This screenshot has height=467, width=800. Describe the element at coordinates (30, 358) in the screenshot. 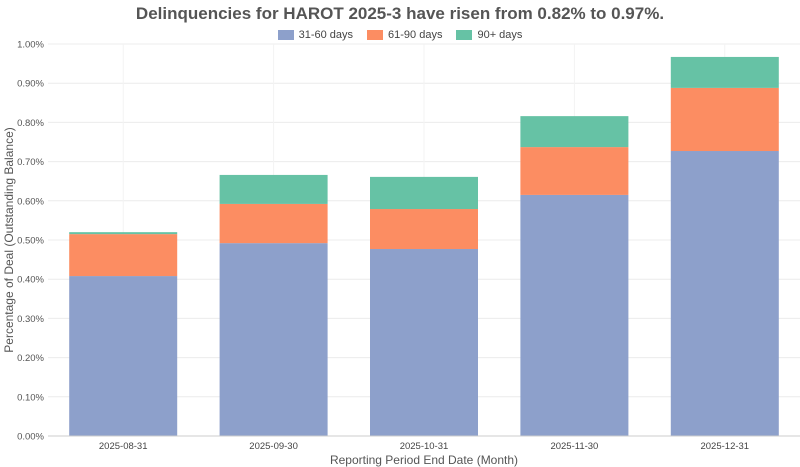

I see `y-tick-label: 0.20%` at that location.